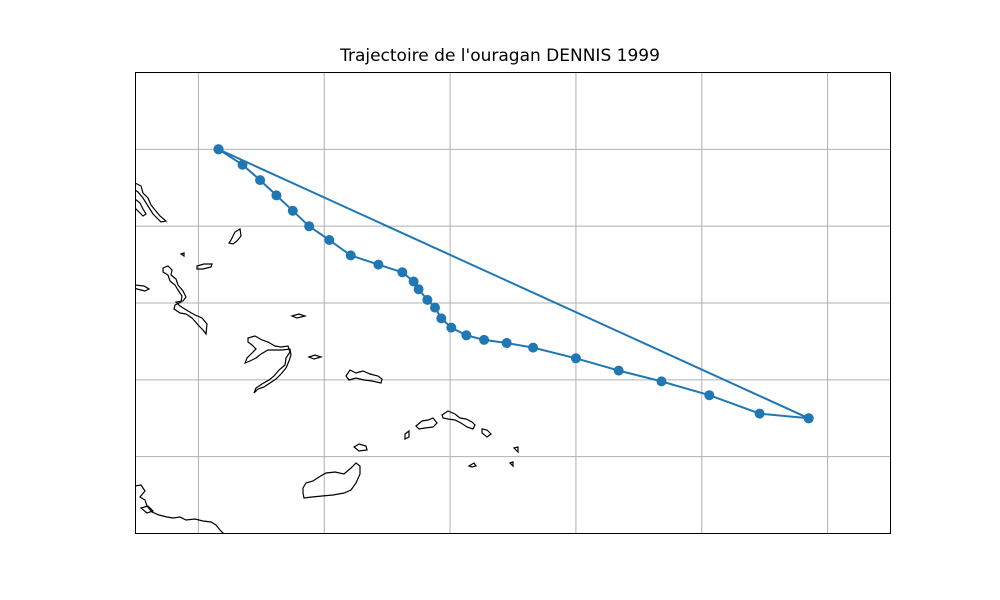 The width and height of the screenshot is (1000, 600). I want to click on coast-bahamas-west, so click(141, 207).